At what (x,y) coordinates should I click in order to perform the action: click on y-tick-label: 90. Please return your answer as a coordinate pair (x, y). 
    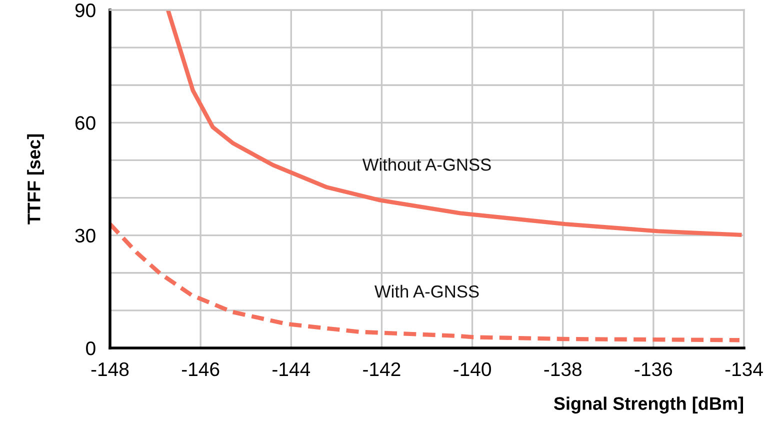
    Looking at the image, I should click on (85, 10).